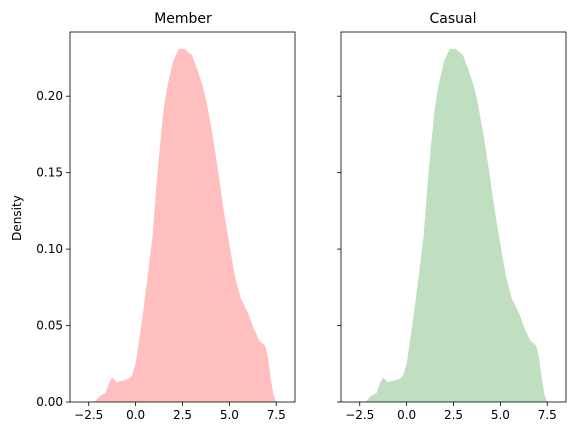 The height and width of the screenshot is (435, 576). I want to click on panel-casual-y-ticks, so click(339, 249).